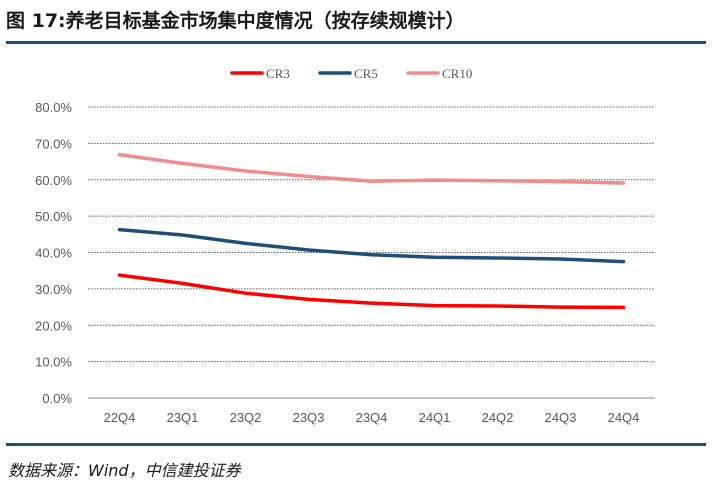  Describe the element at coordinates (120, 417) in the screenshot. I see `x-tick-label: 22Q4` at that location.